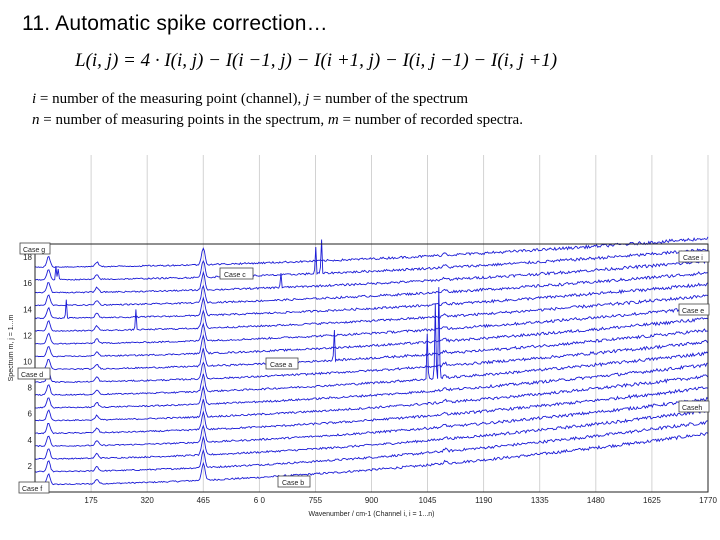 This screenshot has height=540, width=720. I want to click on x-tick-label: 1045, so click(428, 500).